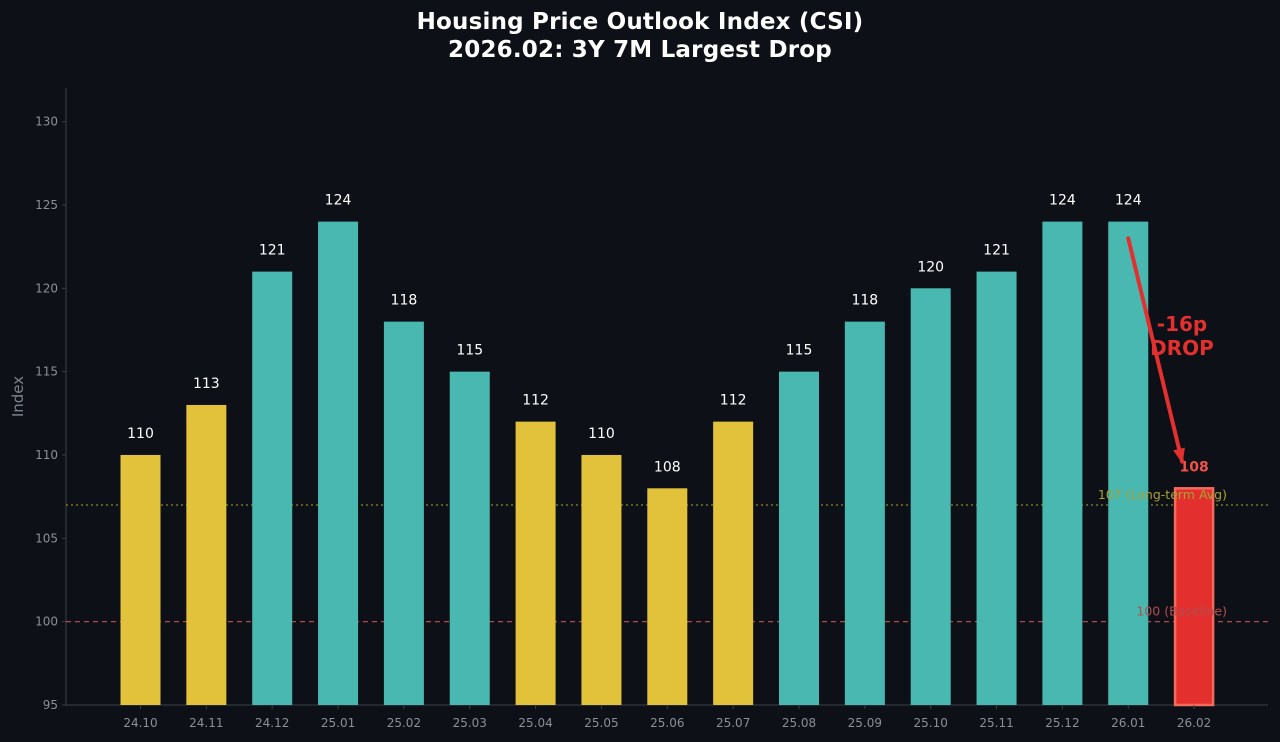 The width and height of the screenshot is (1280, 742). What do you see at coordinates (50, 705) in the screenshot?
I see `y-tick-label: 95` at bounding box center [50, 705].